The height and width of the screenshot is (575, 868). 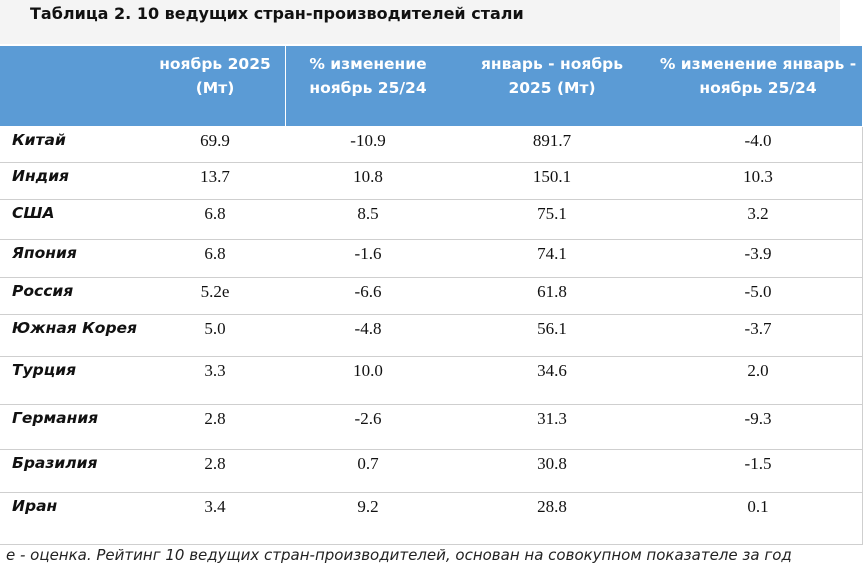 I want to click on column-header: январь - ноябрь 2025 (Мт), so click(x=552, y=76).